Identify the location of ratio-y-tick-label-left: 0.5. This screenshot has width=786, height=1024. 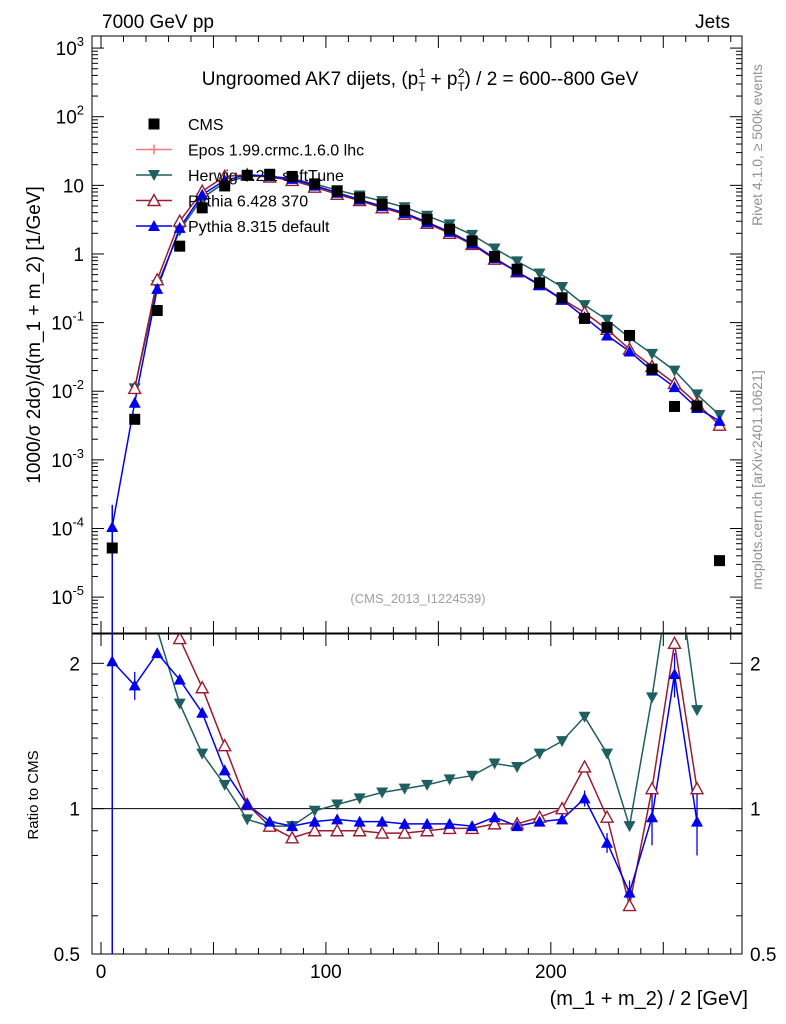
(67, 955).